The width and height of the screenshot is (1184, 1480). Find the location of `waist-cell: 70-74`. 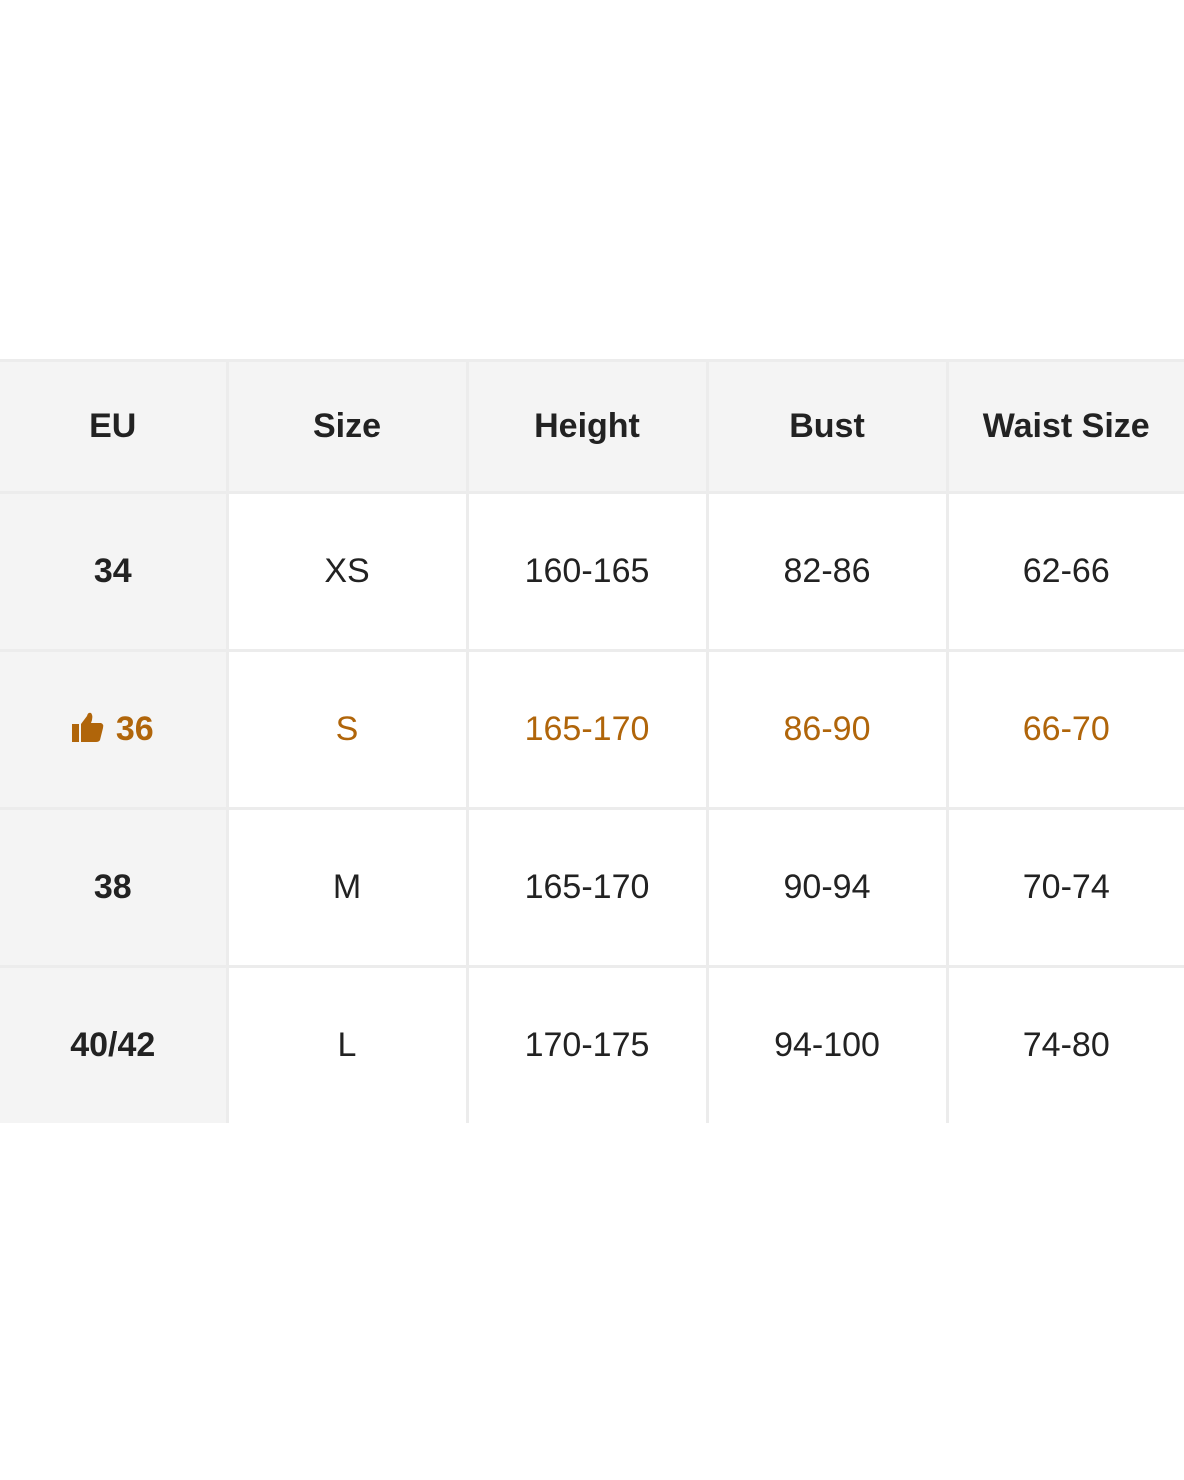

waist-cell: 70-74 is located at coordinates (1064, 887).